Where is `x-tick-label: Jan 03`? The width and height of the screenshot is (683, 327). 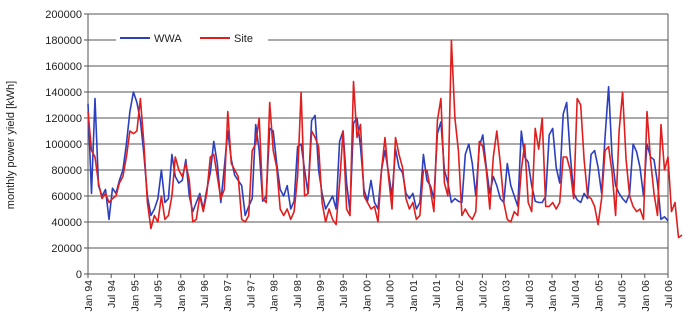
x-tick-label: Jan 03 is located at coordinates (507, 296).